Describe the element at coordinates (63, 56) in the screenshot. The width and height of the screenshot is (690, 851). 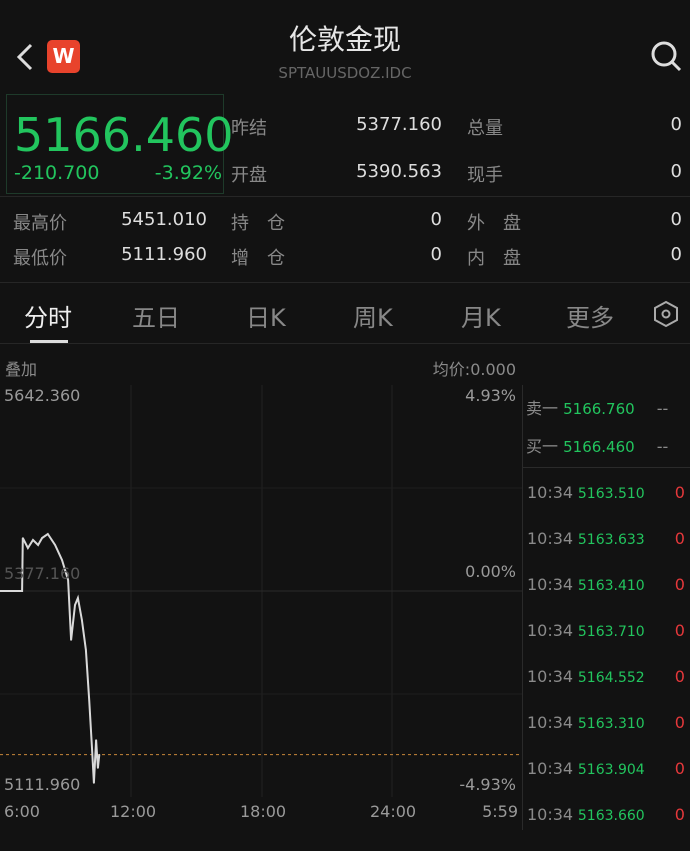
I see `app-logo: W` at that location.